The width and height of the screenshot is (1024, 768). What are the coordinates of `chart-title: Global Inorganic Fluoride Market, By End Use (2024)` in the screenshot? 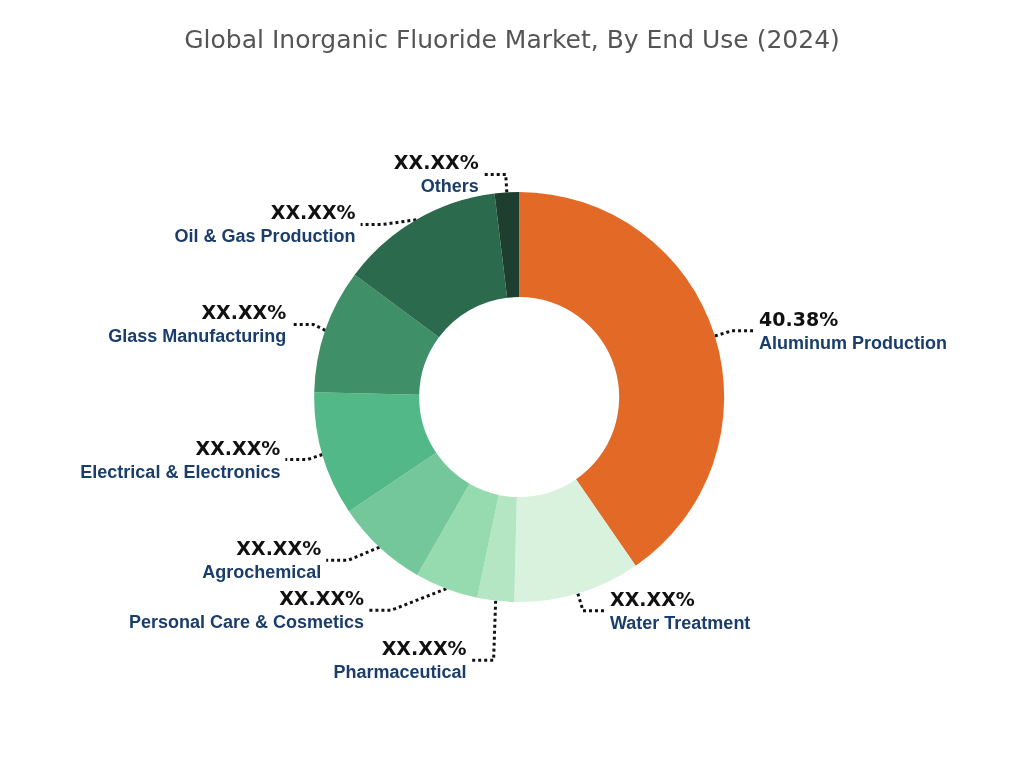 It's located at (512, 39).